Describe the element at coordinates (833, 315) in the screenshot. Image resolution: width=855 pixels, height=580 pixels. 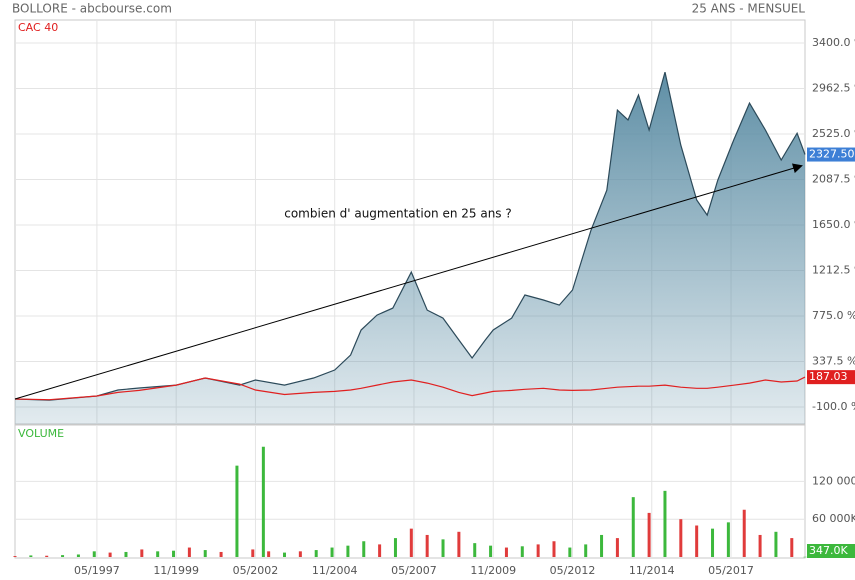
I see `y-tick-label: 775.0 %` at that location.